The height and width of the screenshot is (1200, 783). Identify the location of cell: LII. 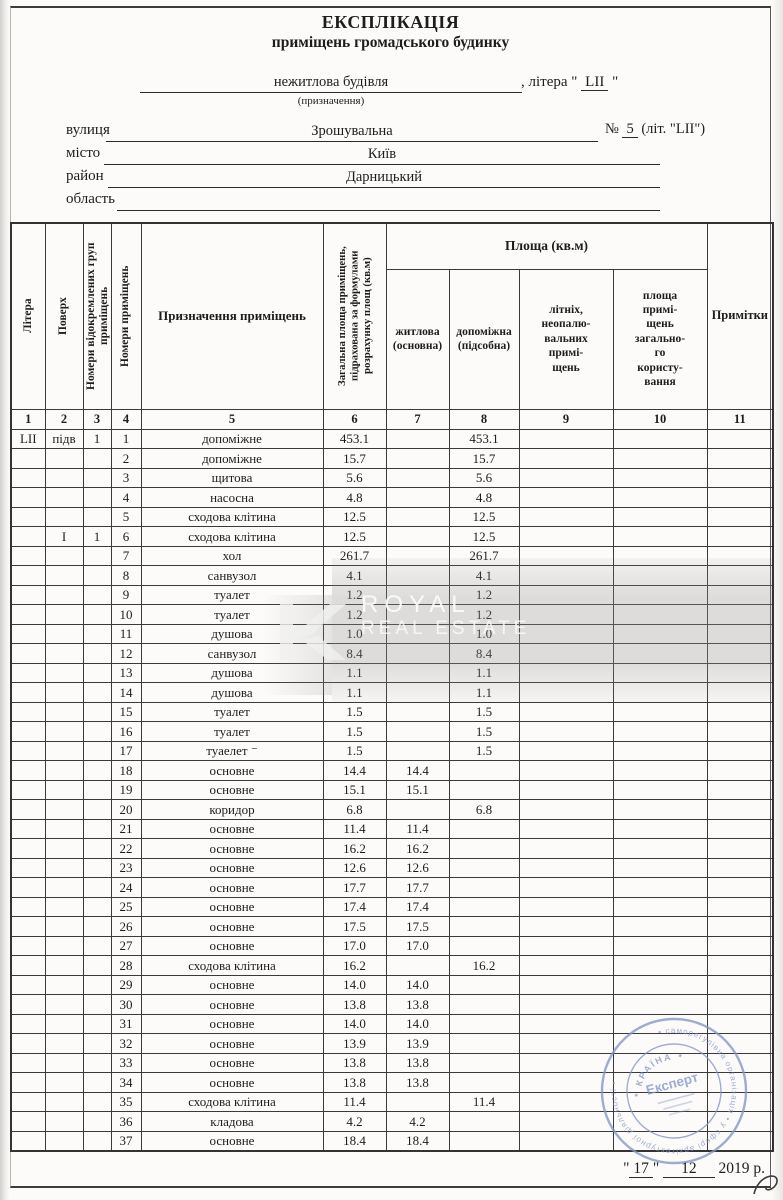
(28, 438).